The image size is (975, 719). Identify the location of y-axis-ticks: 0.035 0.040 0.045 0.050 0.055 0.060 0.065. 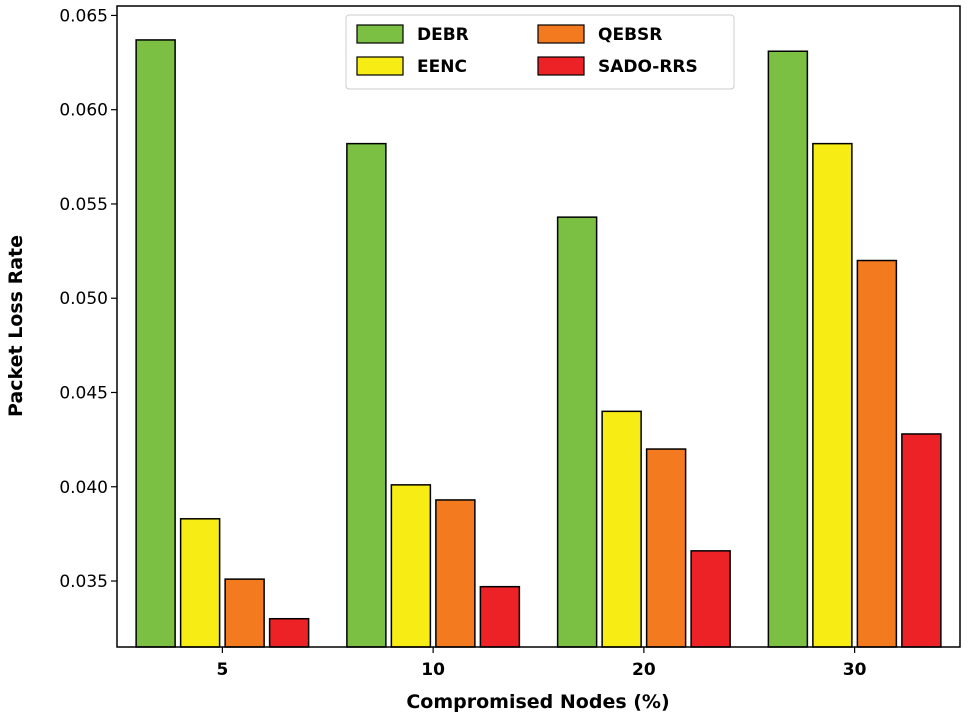
(88, 299).